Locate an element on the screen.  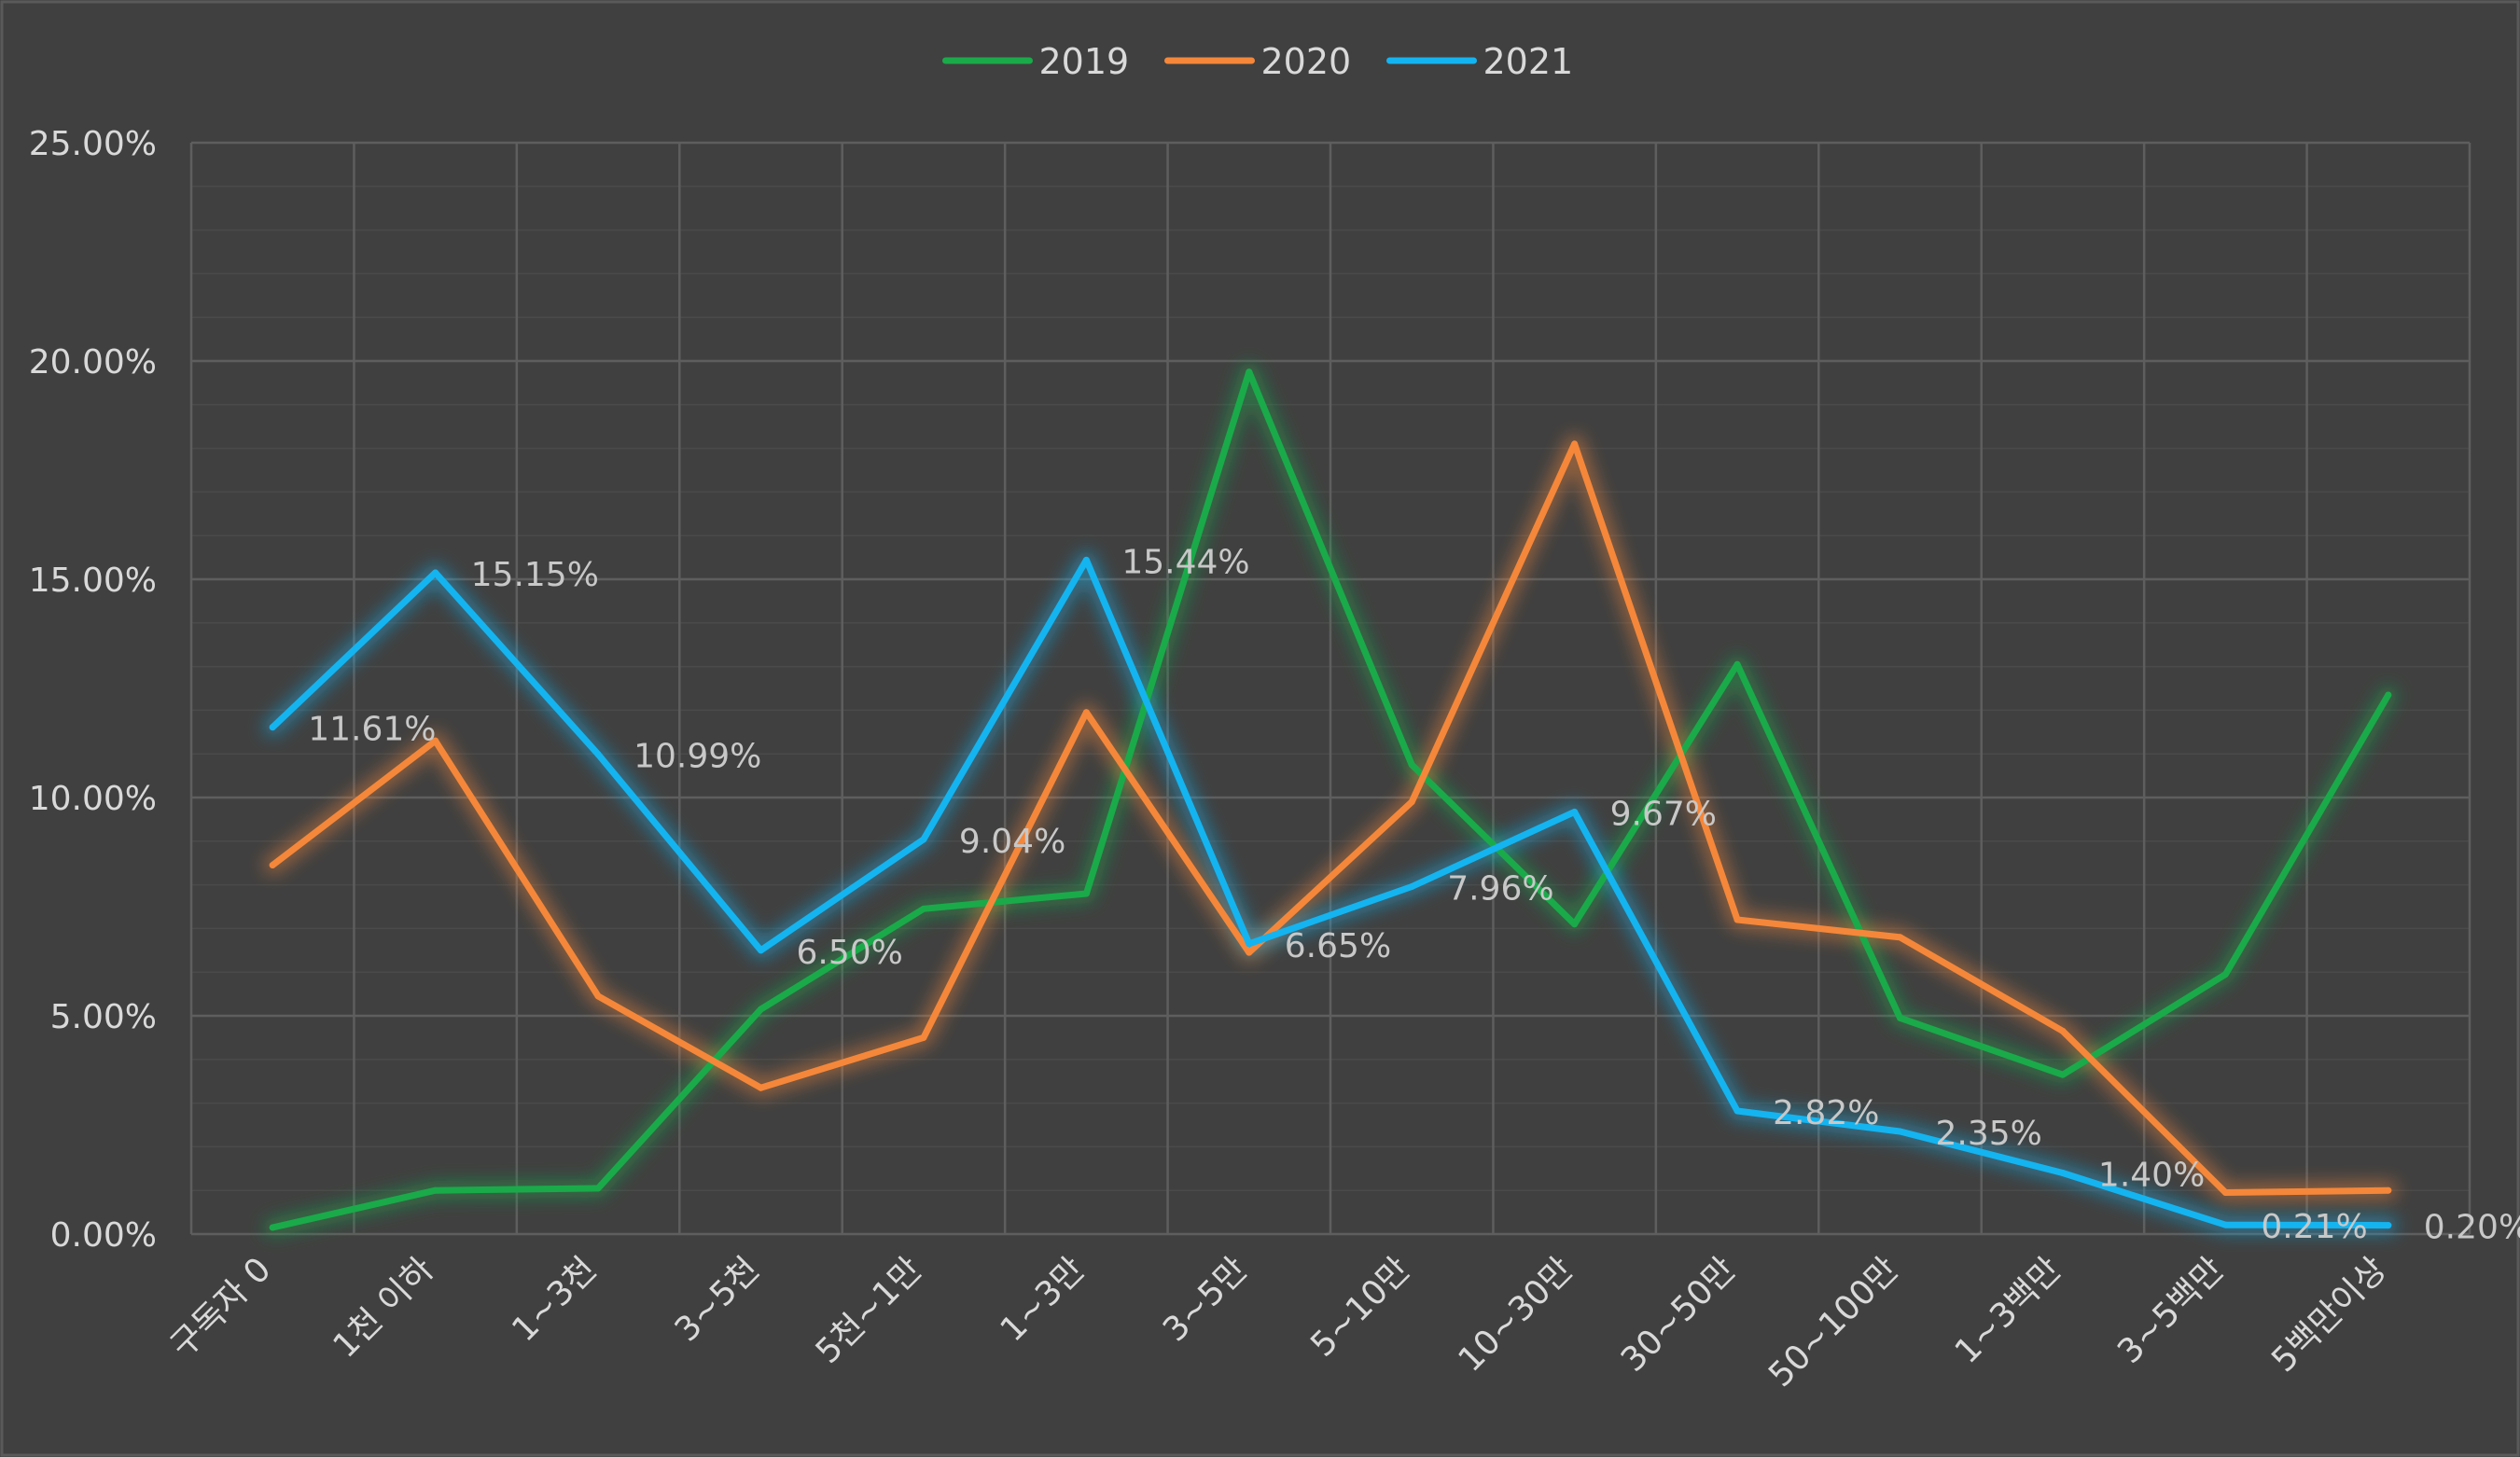
data-label-2021: 0.21% is located at coordinates (2314, 1227).